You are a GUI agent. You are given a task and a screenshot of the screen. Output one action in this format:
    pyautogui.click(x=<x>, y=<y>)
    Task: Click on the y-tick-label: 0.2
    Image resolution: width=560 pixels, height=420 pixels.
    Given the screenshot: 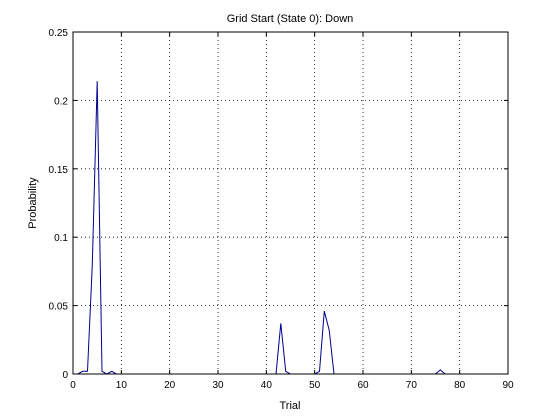 What is the action you would take?
    pyautogui.click(x=61, y=101)
    